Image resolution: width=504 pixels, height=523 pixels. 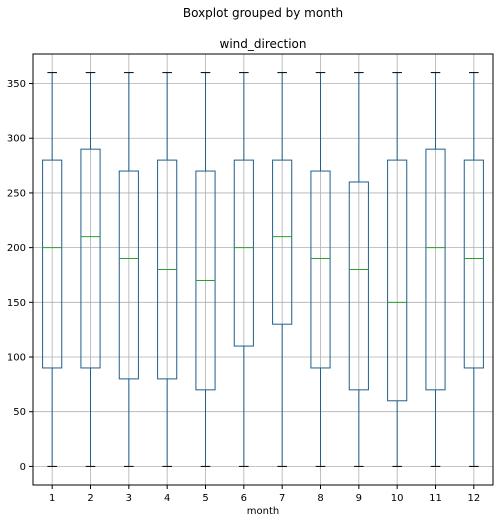 I want to click on x-tick-label: 10, so click(x=397, y=498).